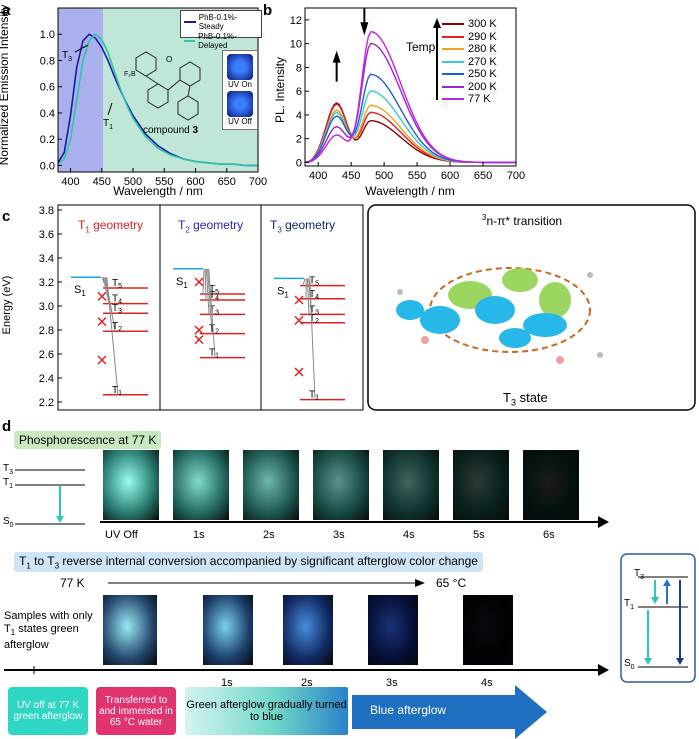  I want to click on y-tick-label: 0.2, so click(47, 140).